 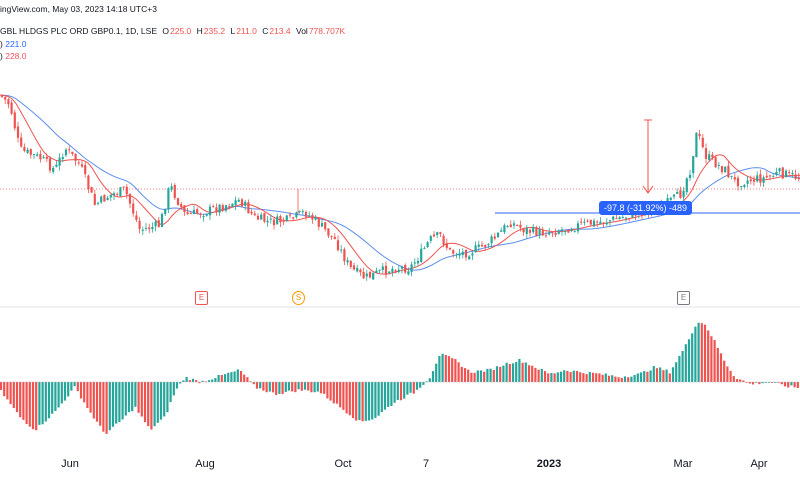 I want to click on x-tick-label: 2023, so click(x=549, y=464).